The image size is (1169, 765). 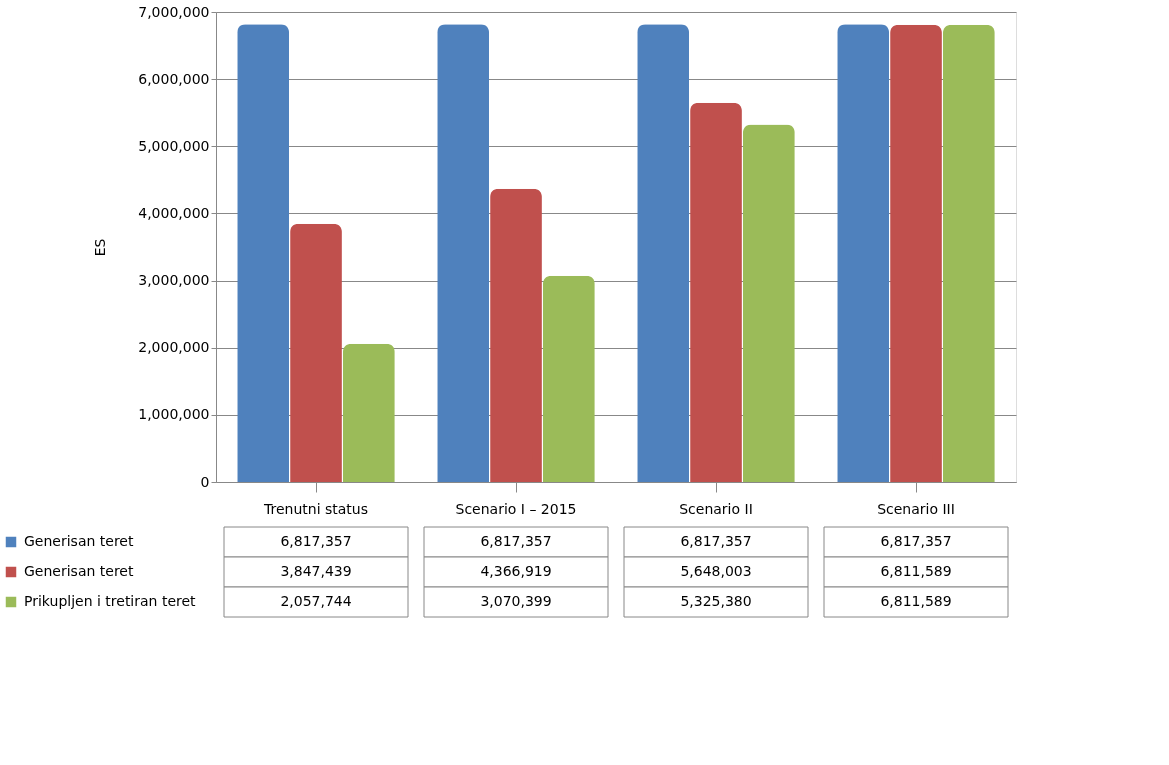 What do you see at coordinates (516, 508) in the screenshot?
I see `x-tick-label: Scenario I – 2015` at bounding box center [516, 508].